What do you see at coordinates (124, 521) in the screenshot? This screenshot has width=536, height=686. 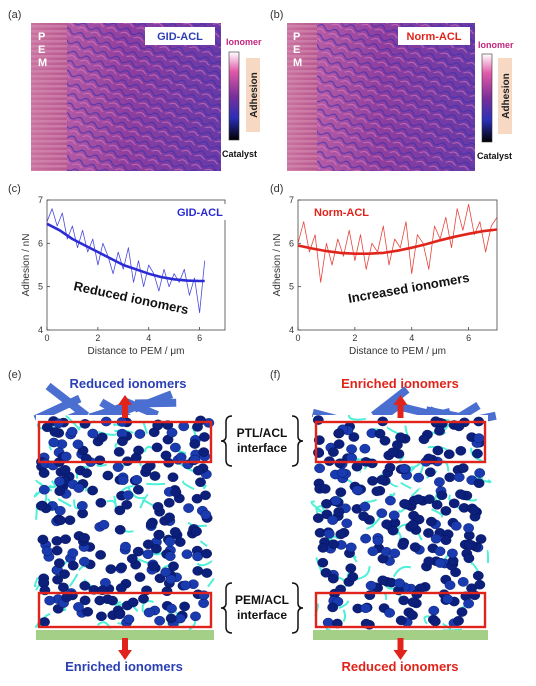 I see `schematic-e` at bounding box center [124, 521].